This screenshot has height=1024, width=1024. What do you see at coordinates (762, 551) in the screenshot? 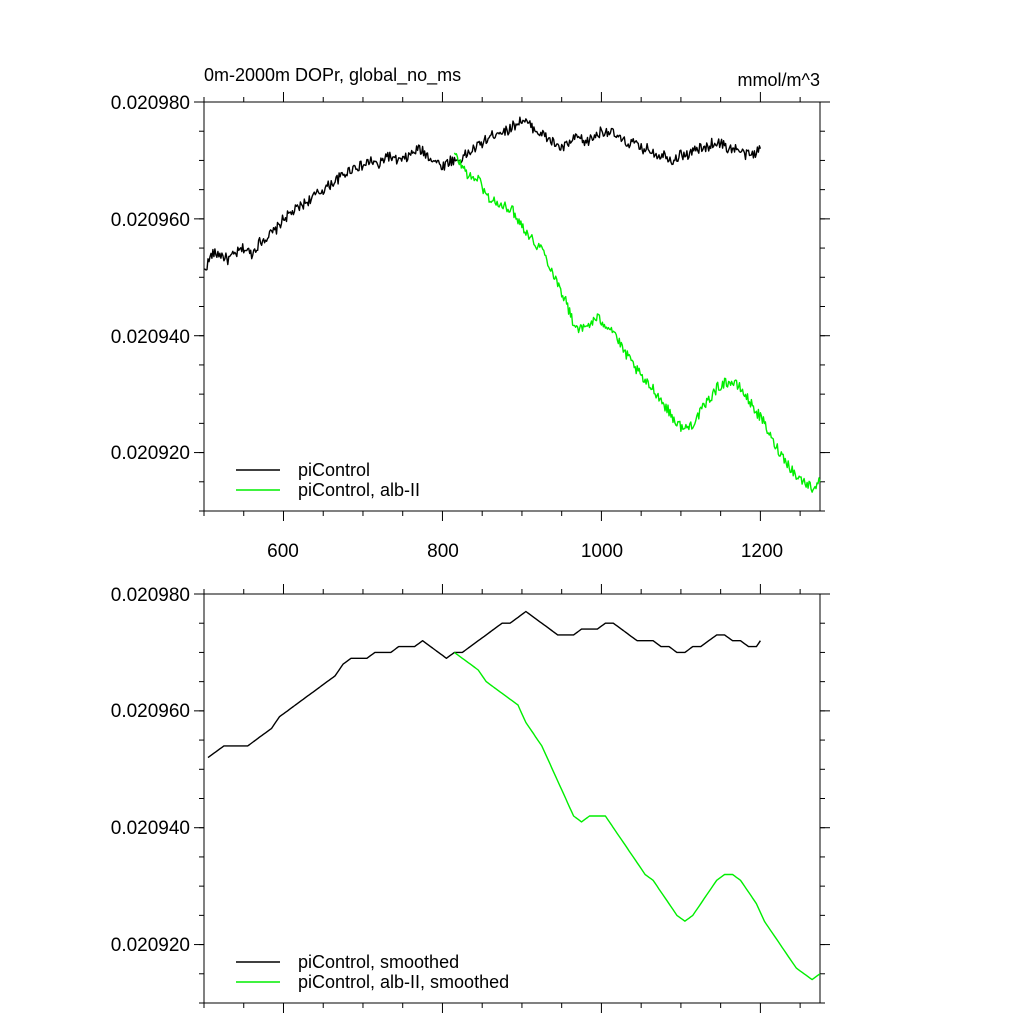
I see `x-tick-label: 1200` at bounding box center [762, 551].